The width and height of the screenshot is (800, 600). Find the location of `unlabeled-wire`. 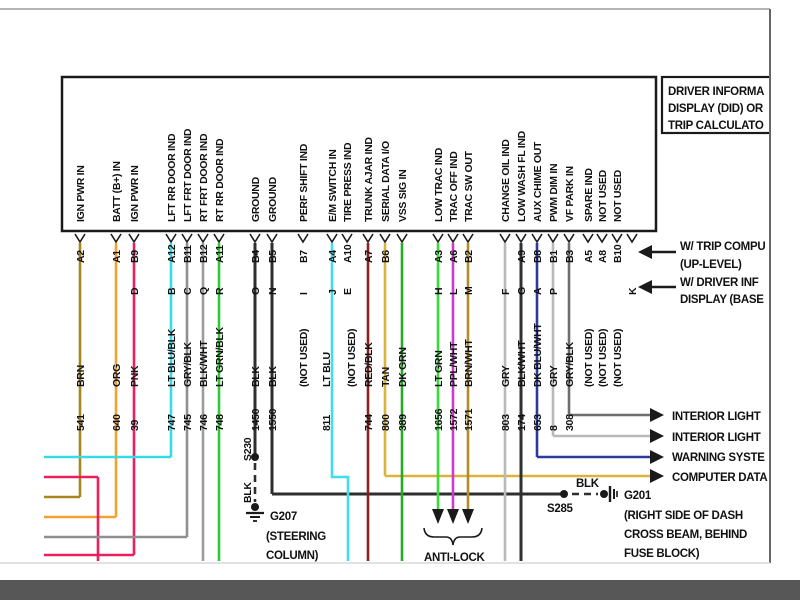

unlabeled-wire is located at coordinates (72, 518).